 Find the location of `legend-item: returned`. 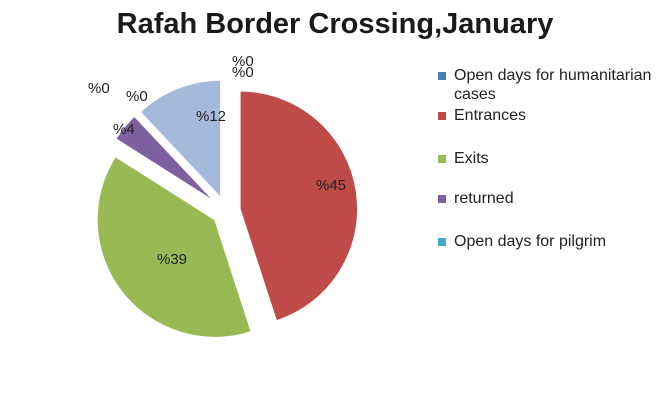

legend-item: returned is located at coordinates (546, 198).